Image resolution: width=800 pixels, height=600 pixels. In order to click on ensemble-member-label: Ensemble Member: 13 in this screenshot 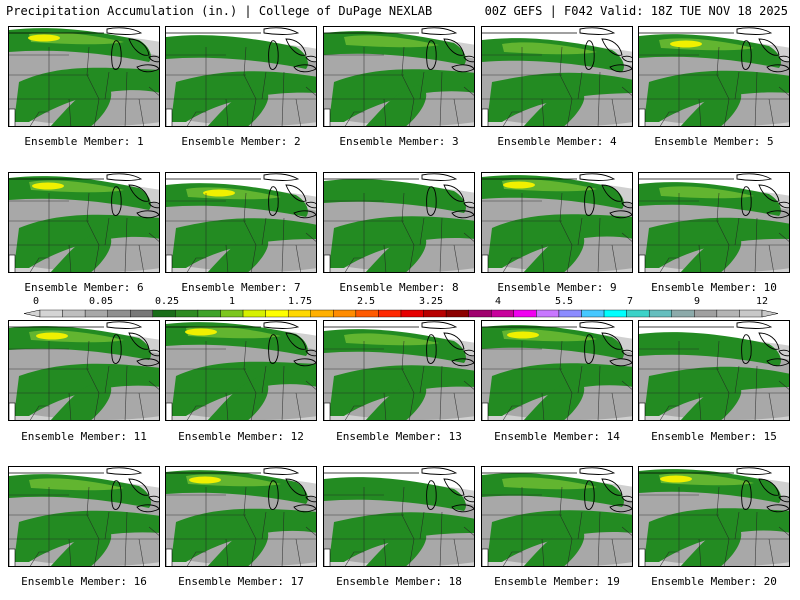, I will do `click(399, 436)`.